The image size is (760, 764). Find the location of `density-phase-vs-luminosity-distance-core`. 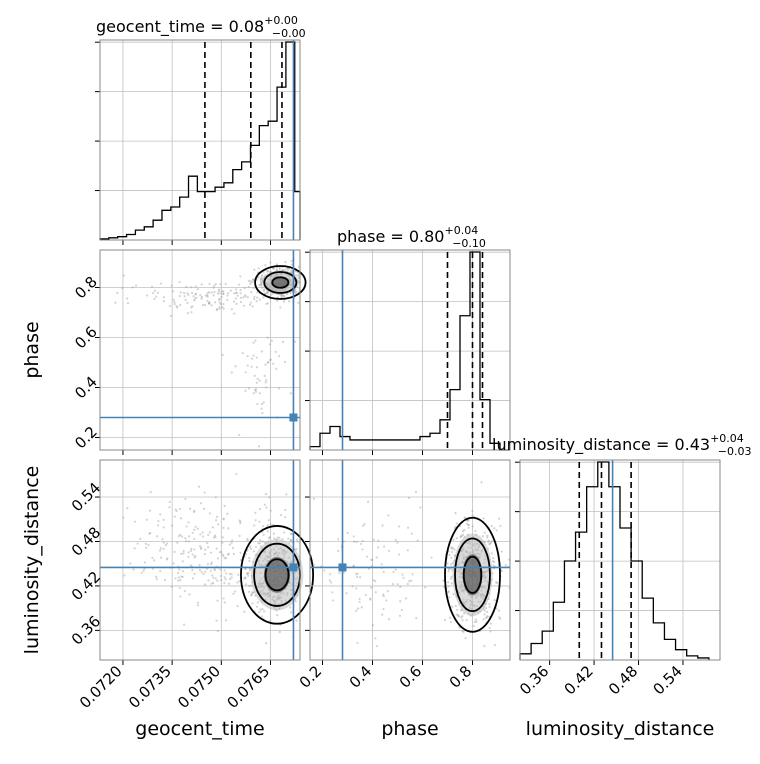

density-phase-vs-luminosity-distance-core is located at coordinates (472, 575).